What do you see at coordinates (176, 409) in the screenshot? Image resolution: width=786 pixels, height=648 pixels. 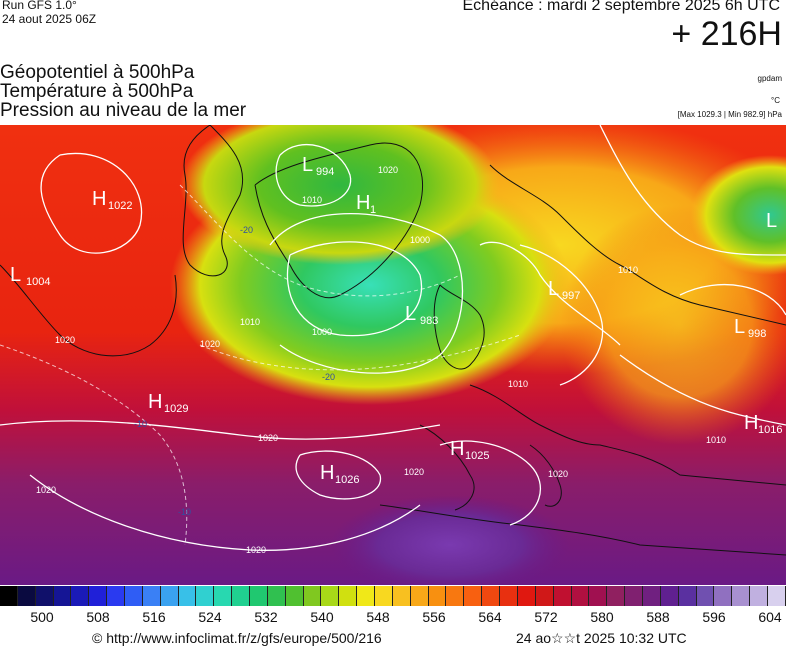 I see `pressure-center-value: 1029` at bounding box center [176, 409].